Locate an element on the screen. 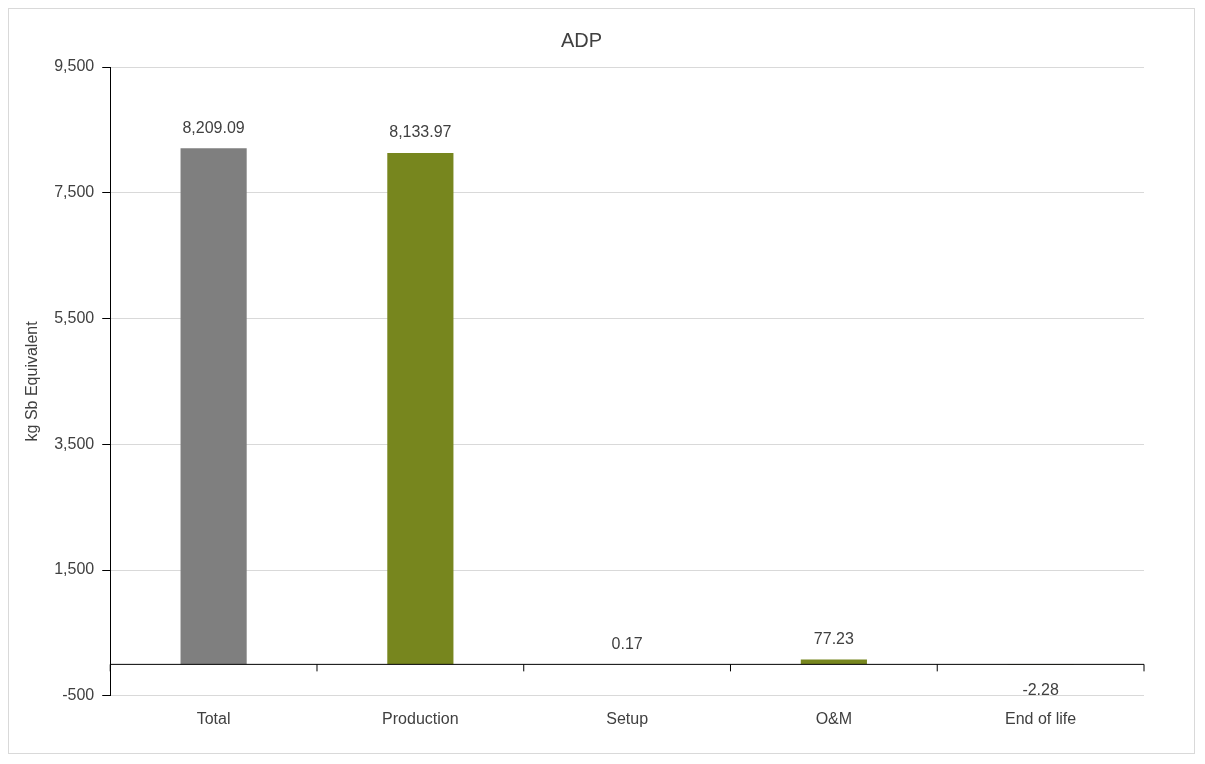 The image size is (1205, 764). x-tick-label: Setup is located at coordinates (627, 718).